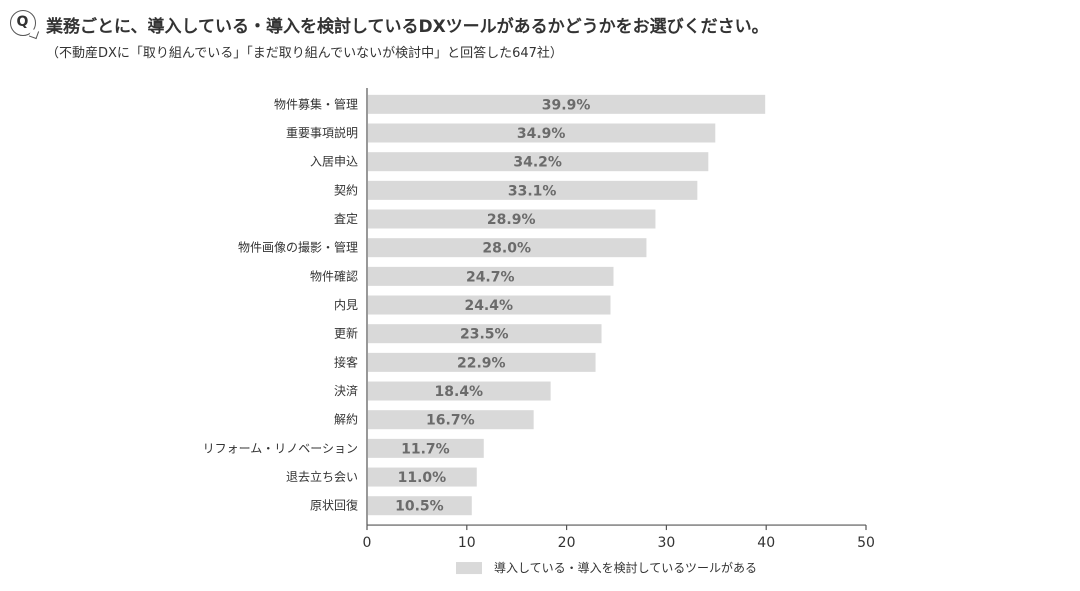 The width and height of the screenshot is (1080, 591). I want to click on category-label: 物件画像の撮影・管理, so click(298, 247).